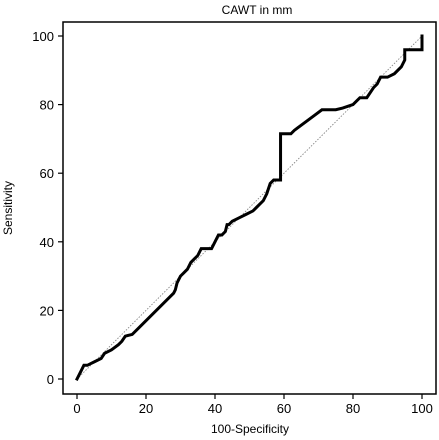 The width and height of the screenshot is (439, 440). What do you see at coordinates (422, 408) in the screenshot?
I see `x-tick-label: 100` at bounding box center [422, 408].